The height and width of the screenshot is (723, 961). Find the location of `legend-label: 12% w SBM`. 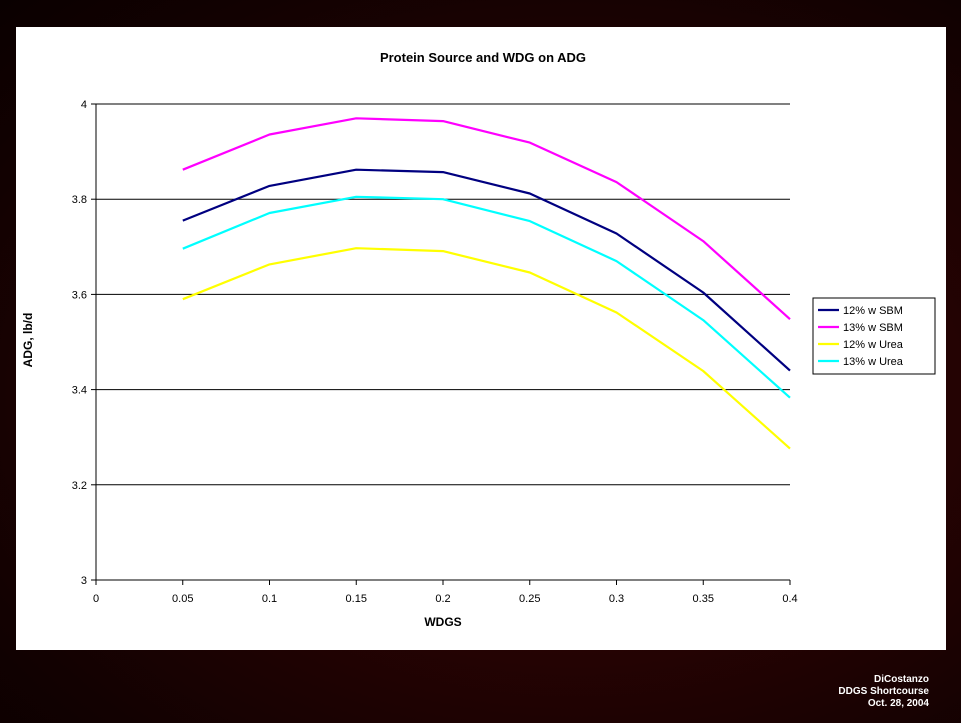

legend-label: 12% w SBM is located at coordinates (873, 311).